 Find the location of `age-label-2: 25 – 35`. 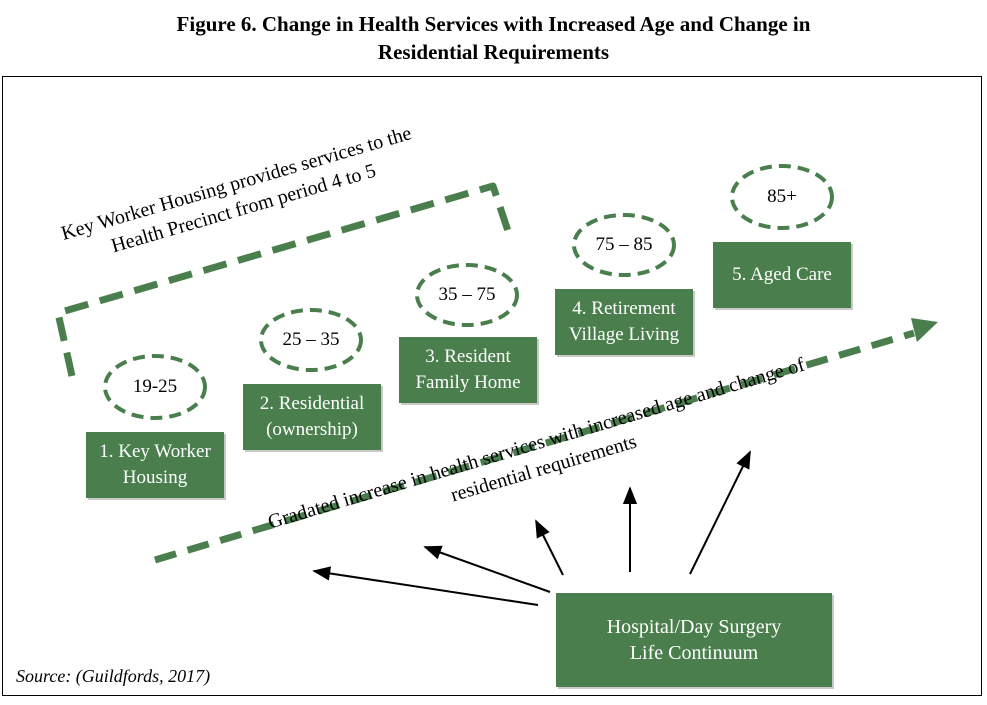

age-label-2: 25 – 35 is located at coordinates (311, 339).